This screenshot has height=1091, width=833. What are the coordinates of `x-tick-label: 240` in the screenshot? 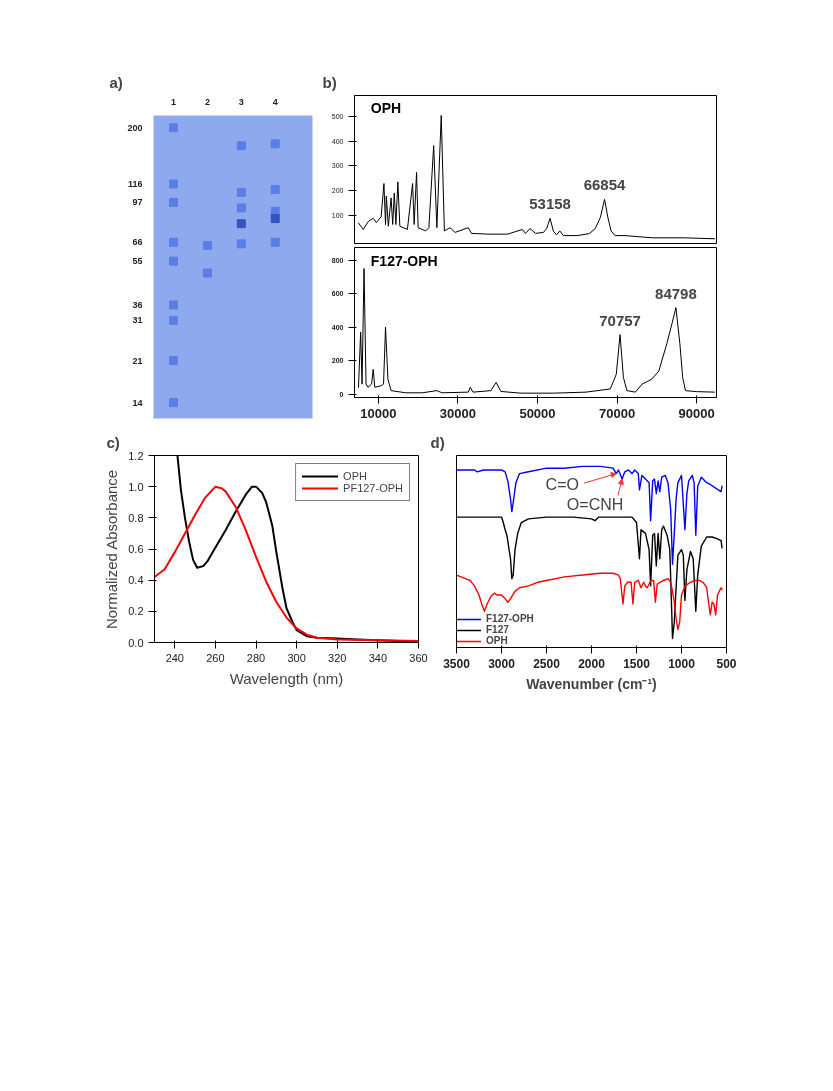 It's located at (174, 657).